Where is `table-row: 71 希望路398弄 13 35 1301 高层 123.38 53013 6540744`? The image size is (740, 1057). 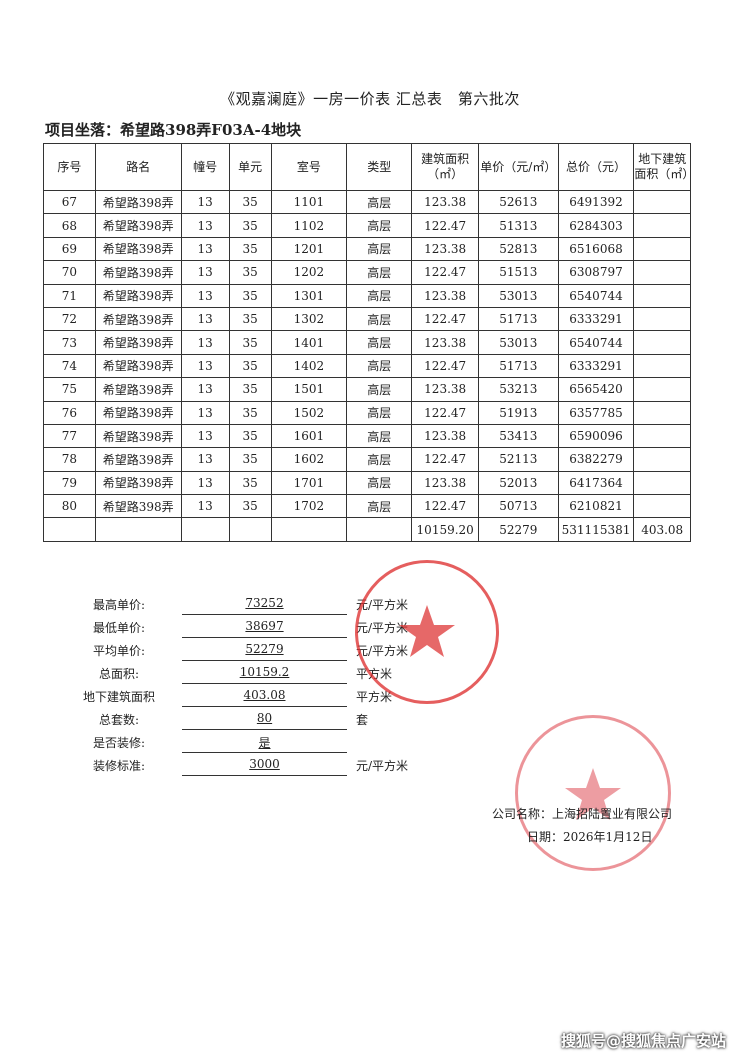 table-row: 71 希望路398弄 13 35 1301 高层 123.38 53013 6540744 is located at coordinates (367, 295).